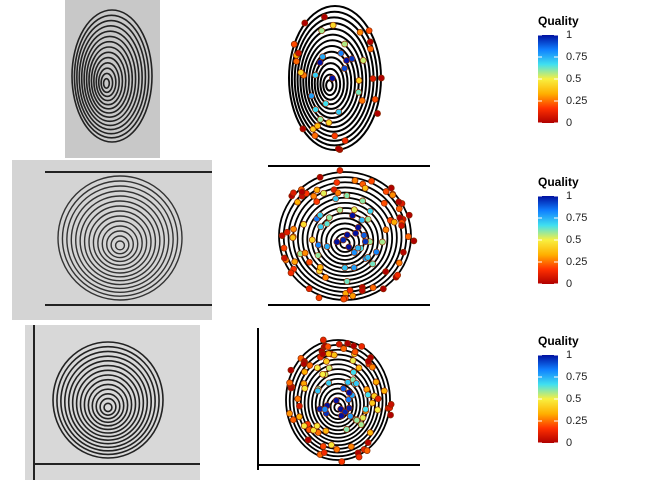  I want to click on legend-title: Quality, so click(558, 182).